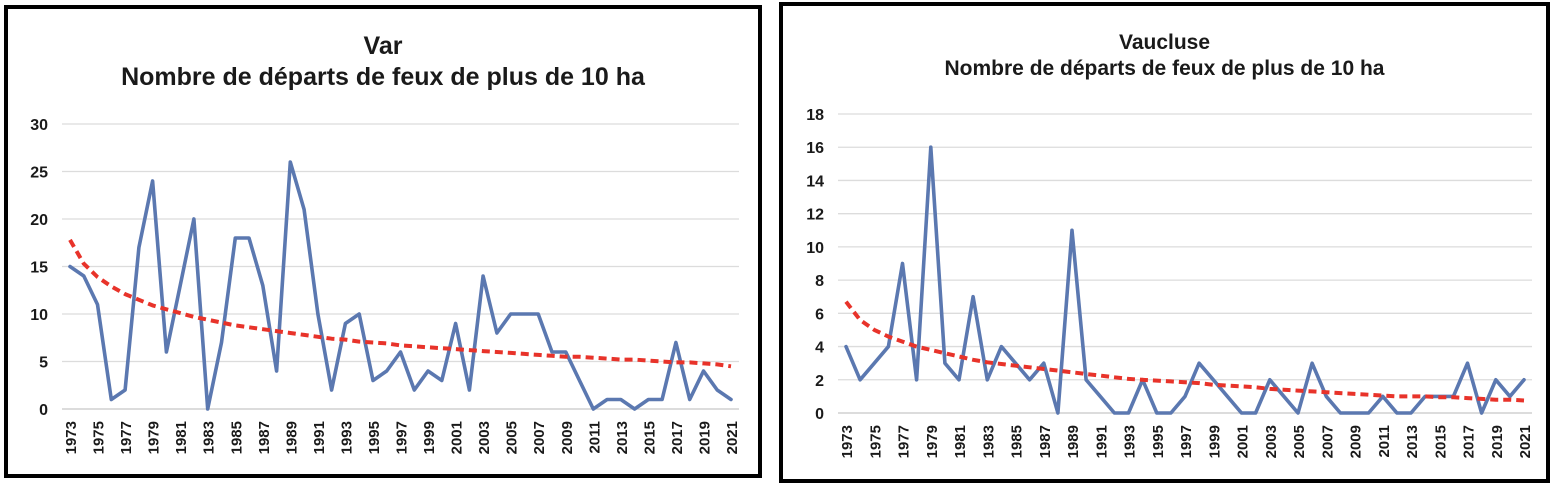 The width and height of the screenshot is (1555, 485). Describe the element at coordinates (1164, 42) in the screenshot. I see `chart-title-line-1: Vaucluse` at that location.